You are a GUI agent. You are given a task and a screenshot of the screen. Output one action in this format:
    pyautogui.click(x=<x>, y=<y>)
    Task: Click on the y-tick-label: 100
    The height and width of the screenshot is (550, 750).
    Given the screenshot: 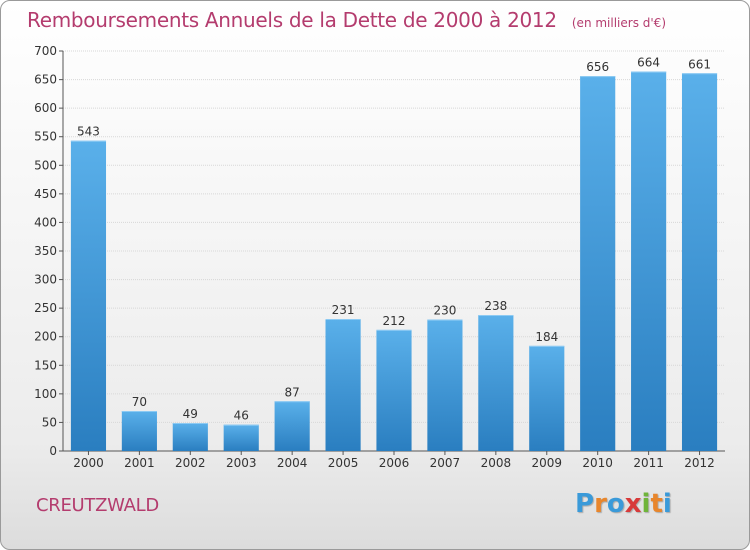 What is the action you would take?
    pyautogui.click(x=45, y=394)
    